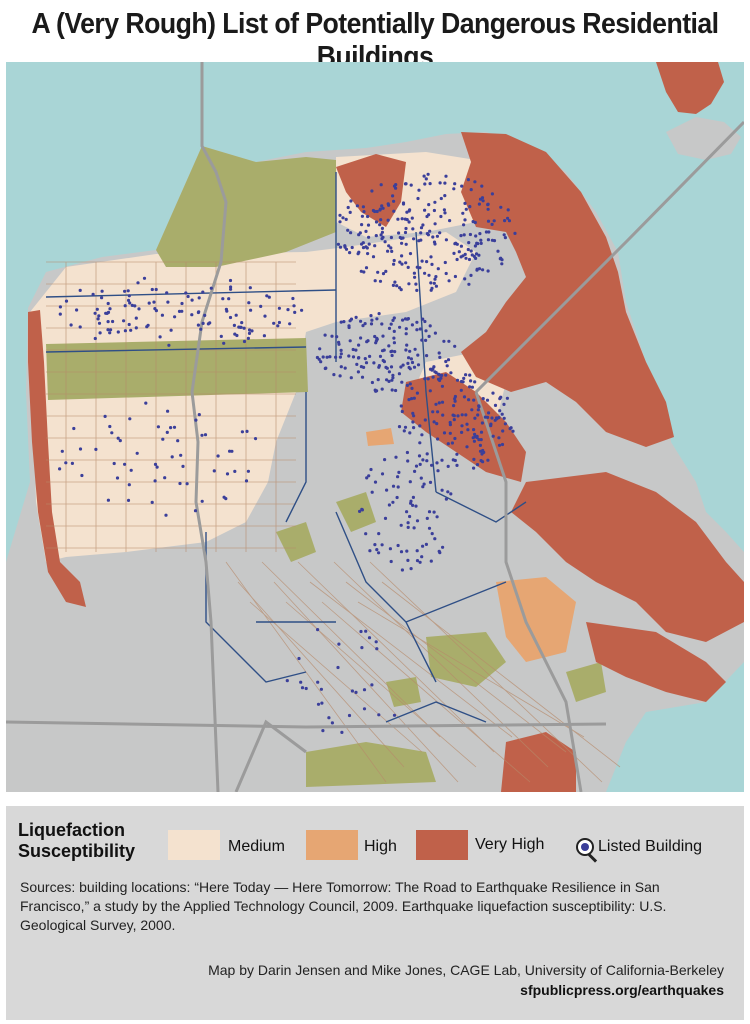  What do you see at coordinates (703, 138) in the screenshot?
I see `treasure-island` at bounding box center [703, 138].